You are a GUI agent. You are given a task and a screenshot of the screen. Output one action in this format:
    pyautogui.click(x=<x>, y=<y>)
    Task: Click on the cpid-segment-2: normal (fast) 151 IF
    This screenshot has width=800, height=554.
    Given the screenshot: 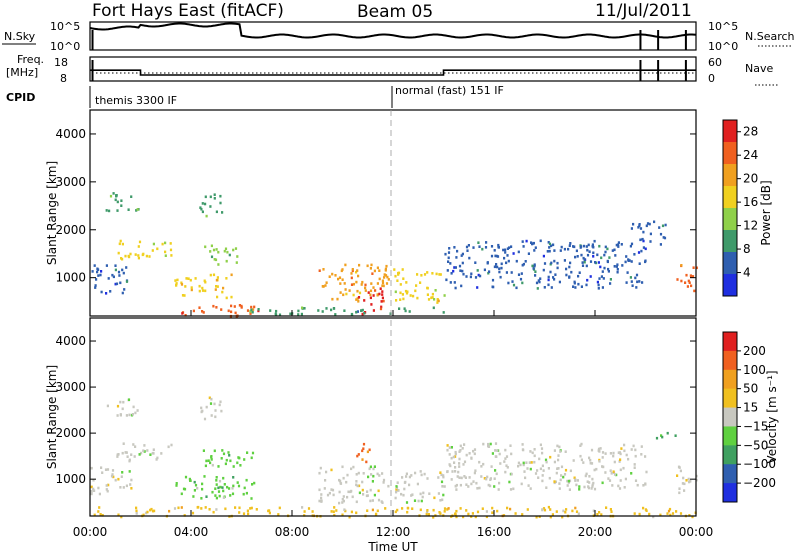 What is the action you would take?
    pyautogui.click(x=449, y=90)
    